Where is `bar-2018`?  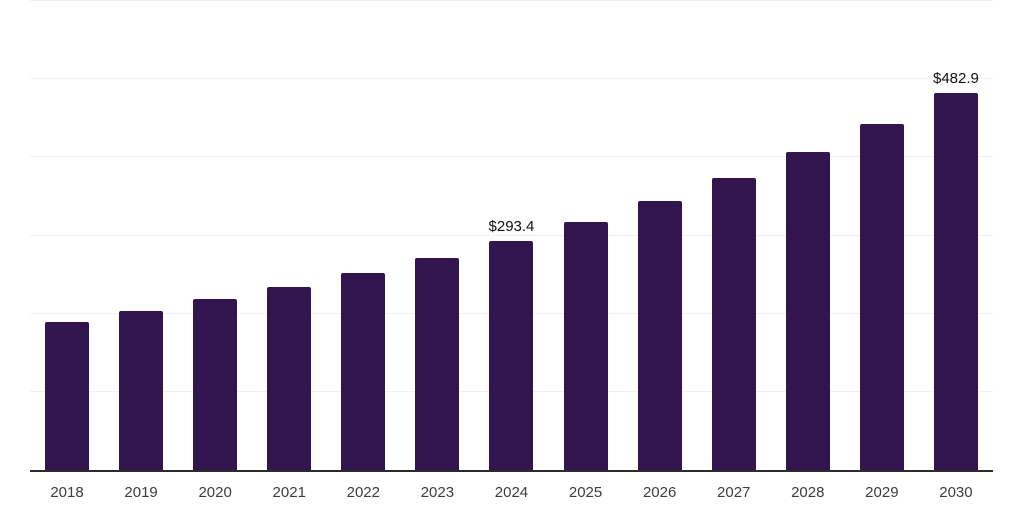
bar-2018 is located at coordinates (67, 395).